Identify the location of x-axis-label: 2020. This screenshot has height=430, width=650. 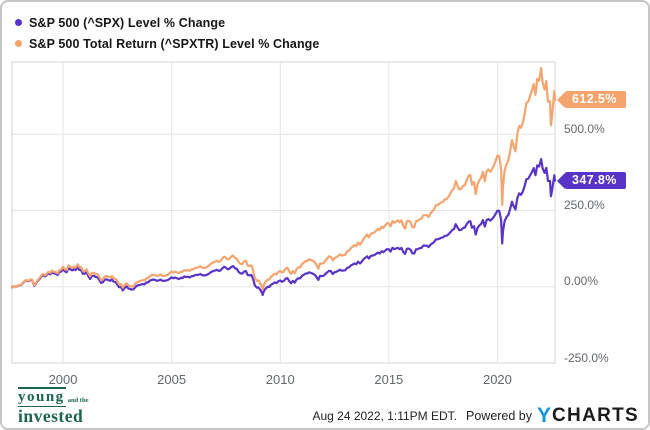
(497, 379).